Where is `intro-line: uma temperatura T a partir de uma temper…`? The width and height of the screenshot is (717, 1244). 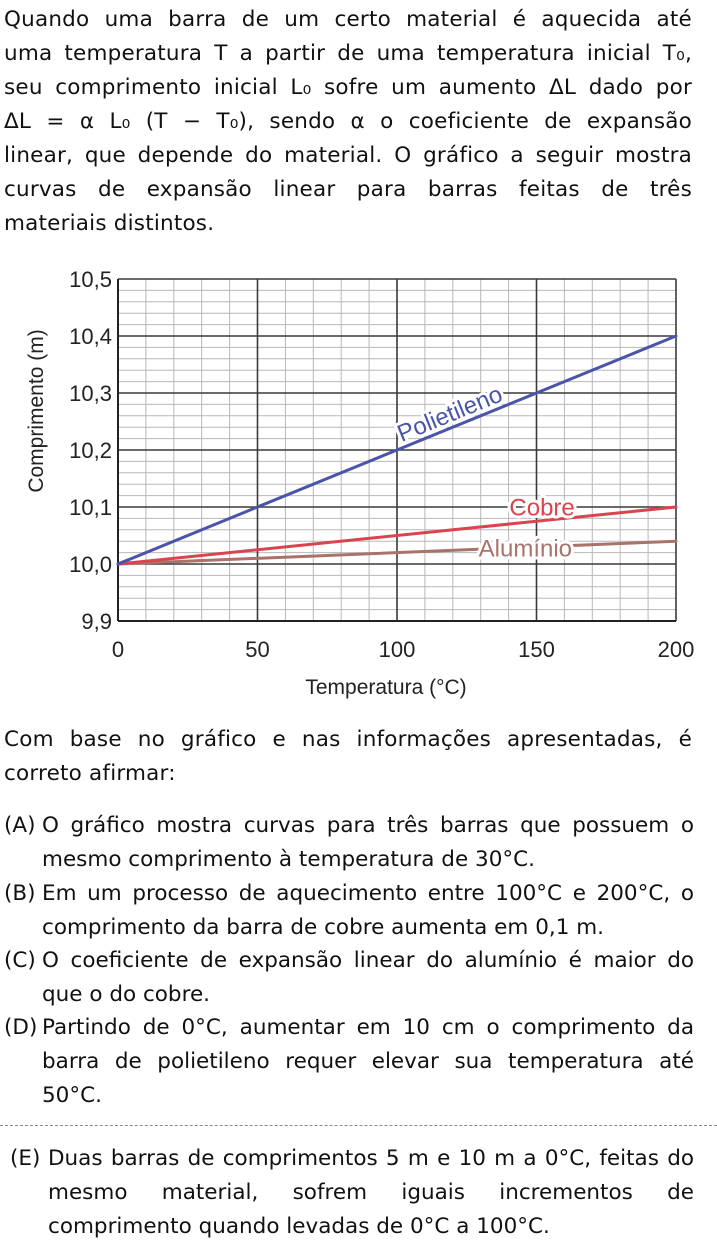
intro-line: uma temperatura T a partir de uma temper… is located at coordinates (348, 53).